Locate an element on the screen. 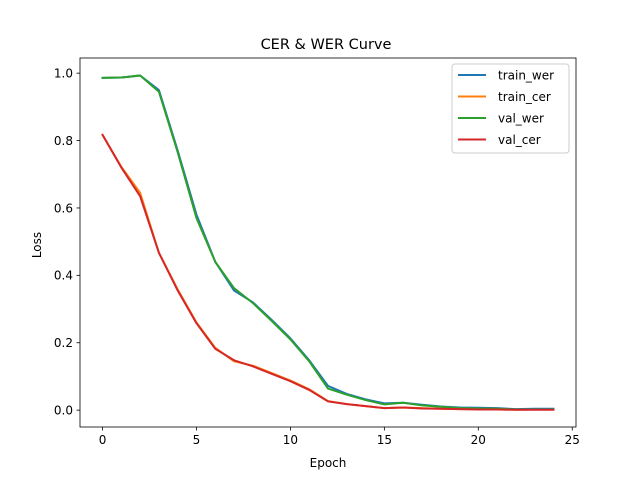 This screenshot has width=640, height=480. x-tick-label: 15 is located at coordinates (384, 440).